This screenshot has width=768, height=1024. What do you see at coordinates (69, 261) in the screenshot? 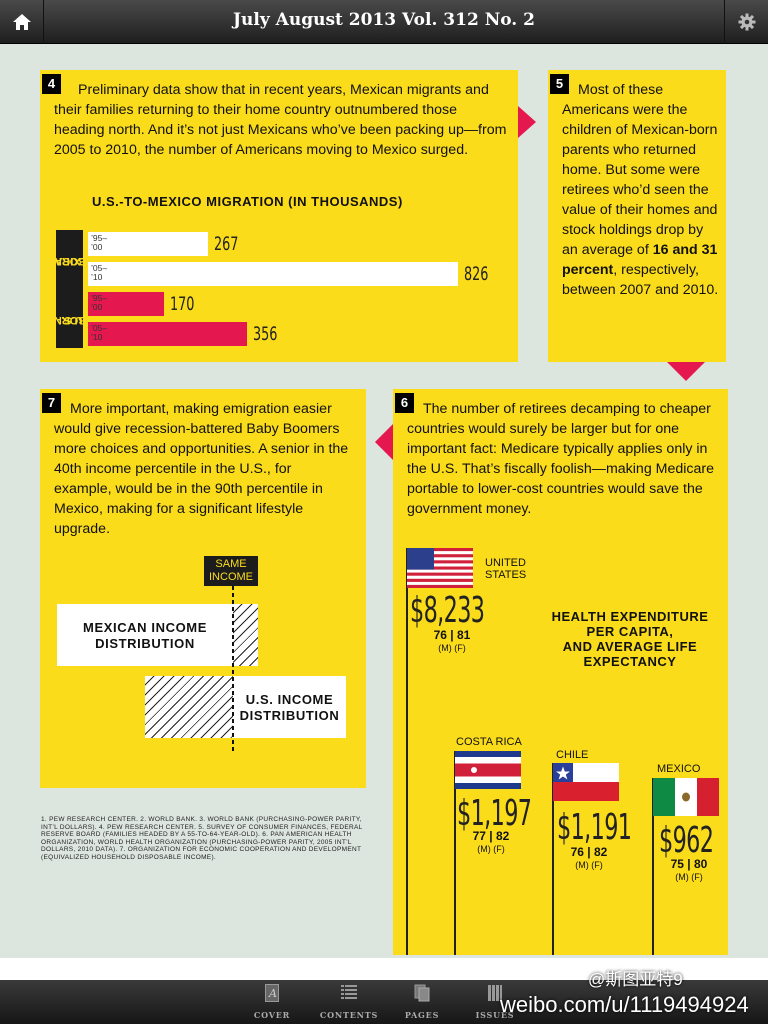
I see `group-label-mexican-born: MEXICAN- BORN` at bounding box center [69, 261].